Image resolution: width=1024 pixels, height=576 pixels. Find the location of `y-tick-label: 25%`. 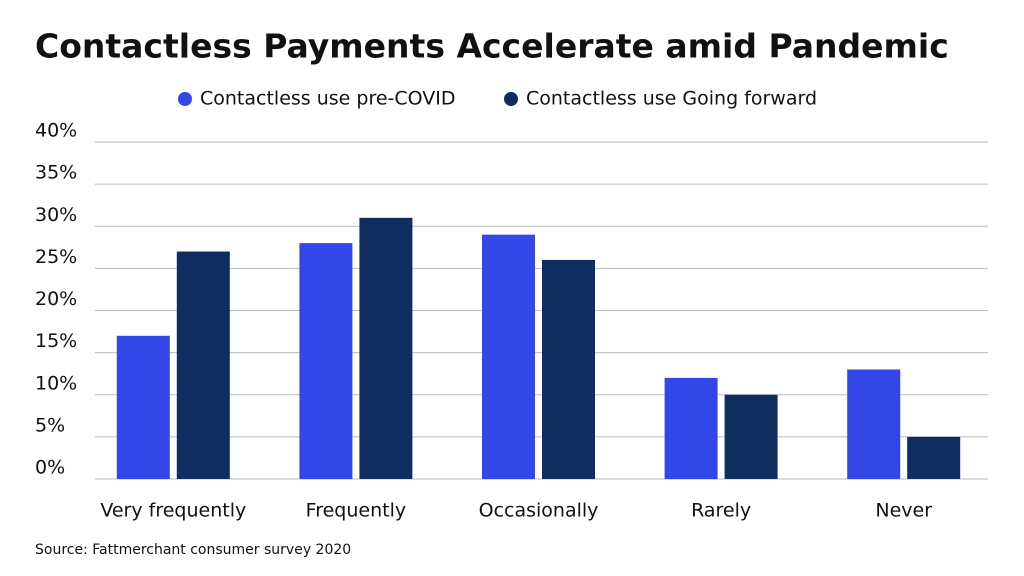

y-tick-label: 25% is located at coordinates (56, 257).